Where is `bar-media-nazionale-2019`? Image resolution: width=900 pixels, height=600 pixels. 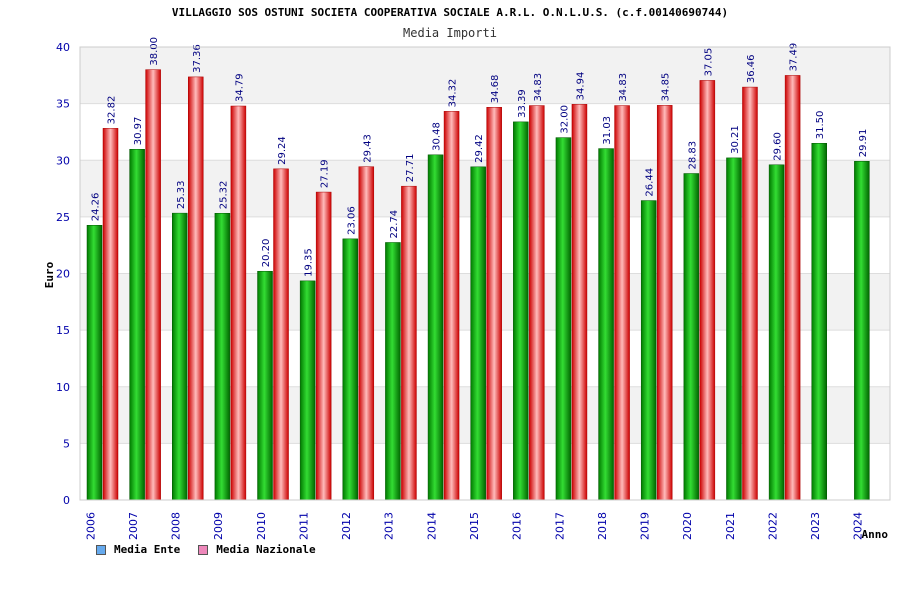
bar-media-nazionale-2019 is located at coordinates (664, 303).